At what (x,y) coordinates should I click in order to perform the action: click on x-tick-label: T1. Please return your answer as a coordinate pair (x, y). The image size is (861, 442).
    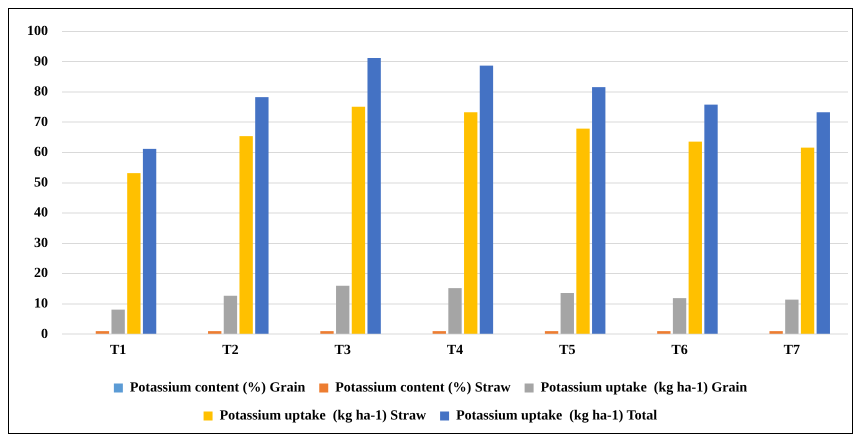
    Looking at the image, I should click on (118, 350).